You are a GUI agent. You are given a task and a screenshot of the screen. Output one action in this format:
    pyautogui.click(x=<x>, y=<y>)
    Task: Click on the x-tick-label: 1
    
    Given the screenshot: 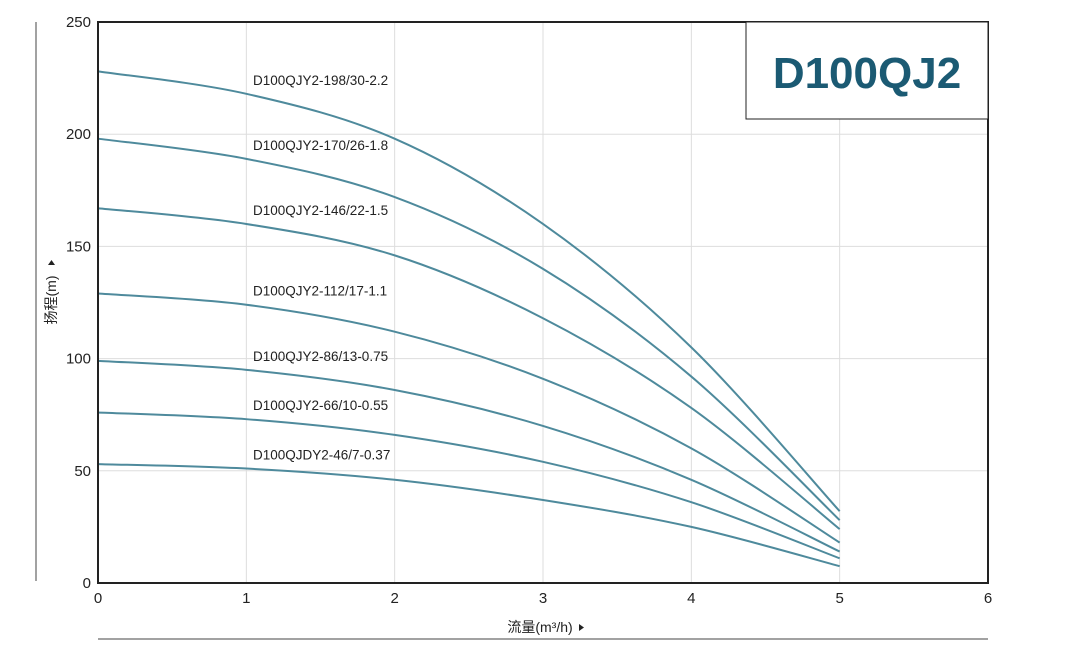 What is the action you would take?
    pyautogui.click(x=246, y=598)
    